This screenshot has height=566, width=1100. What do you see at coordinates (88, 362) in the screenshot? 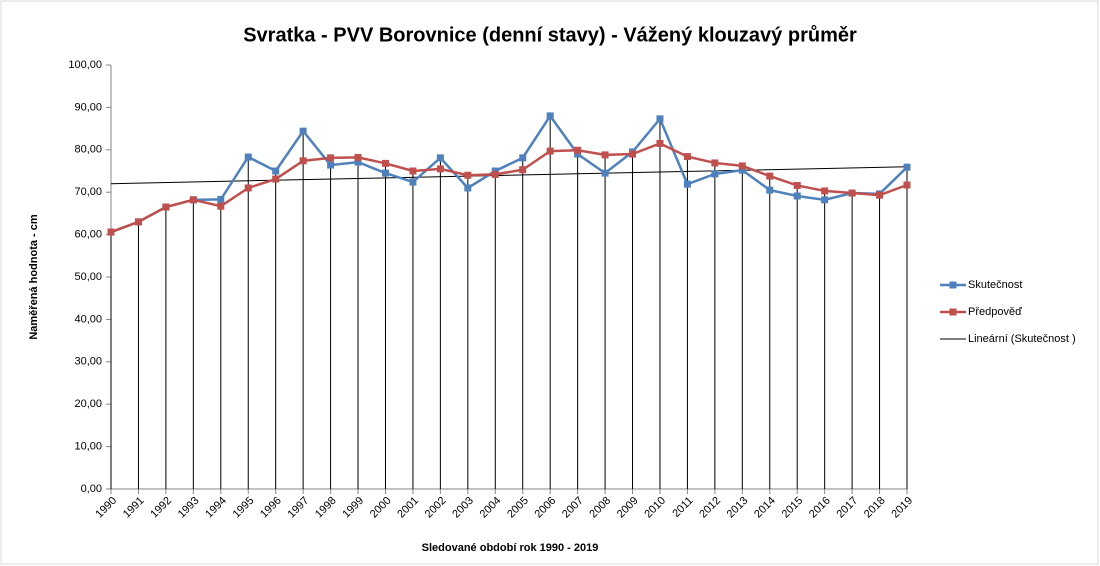
I see `y-tick-label: 30,00` at bounding box center [88, 362].